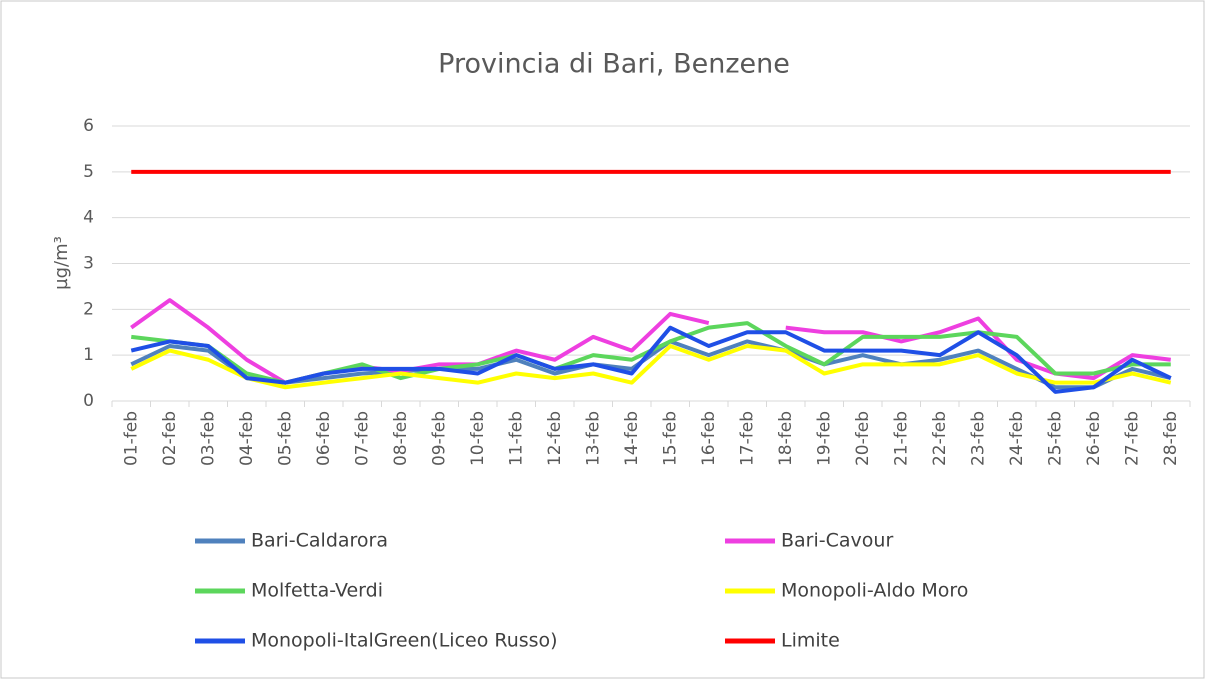 This screenshot has width=1205, height=679. What do you see at coordinates (786, 438) in the screenshot?
I see `x-tick-label: 18-feb` at bounding box center [786, 438].